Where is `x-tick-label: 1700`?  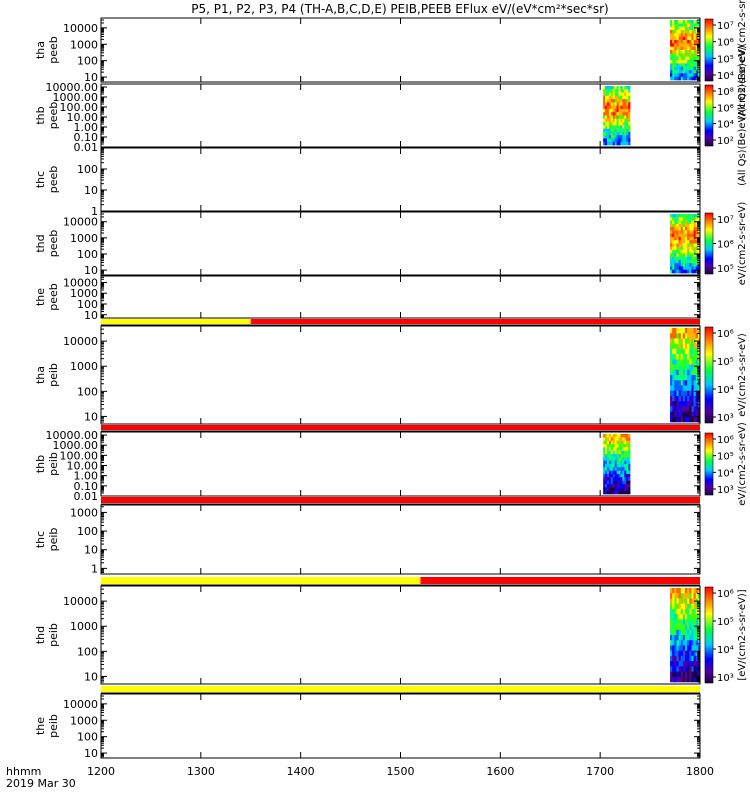 x-tick-label: 1700 is located at coordinates (600, 771).